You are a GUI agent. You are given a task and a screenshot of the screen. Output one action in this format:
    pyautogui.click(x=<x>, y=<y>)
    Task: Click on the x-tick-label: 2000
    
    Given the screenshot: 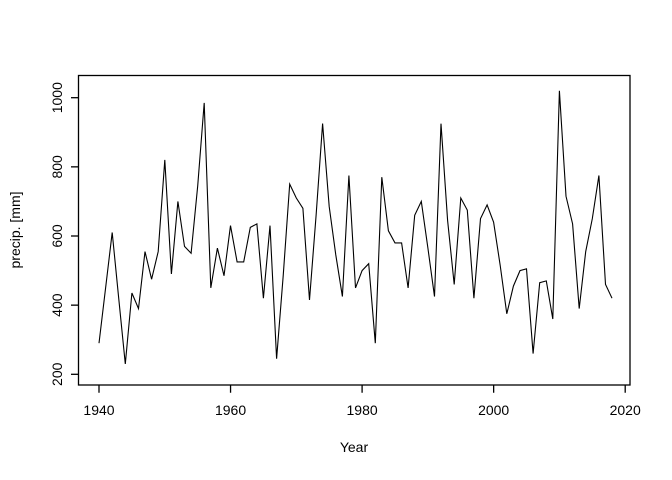 What is the action you would take?
    pyautogui.click(x=493, y=410)
    